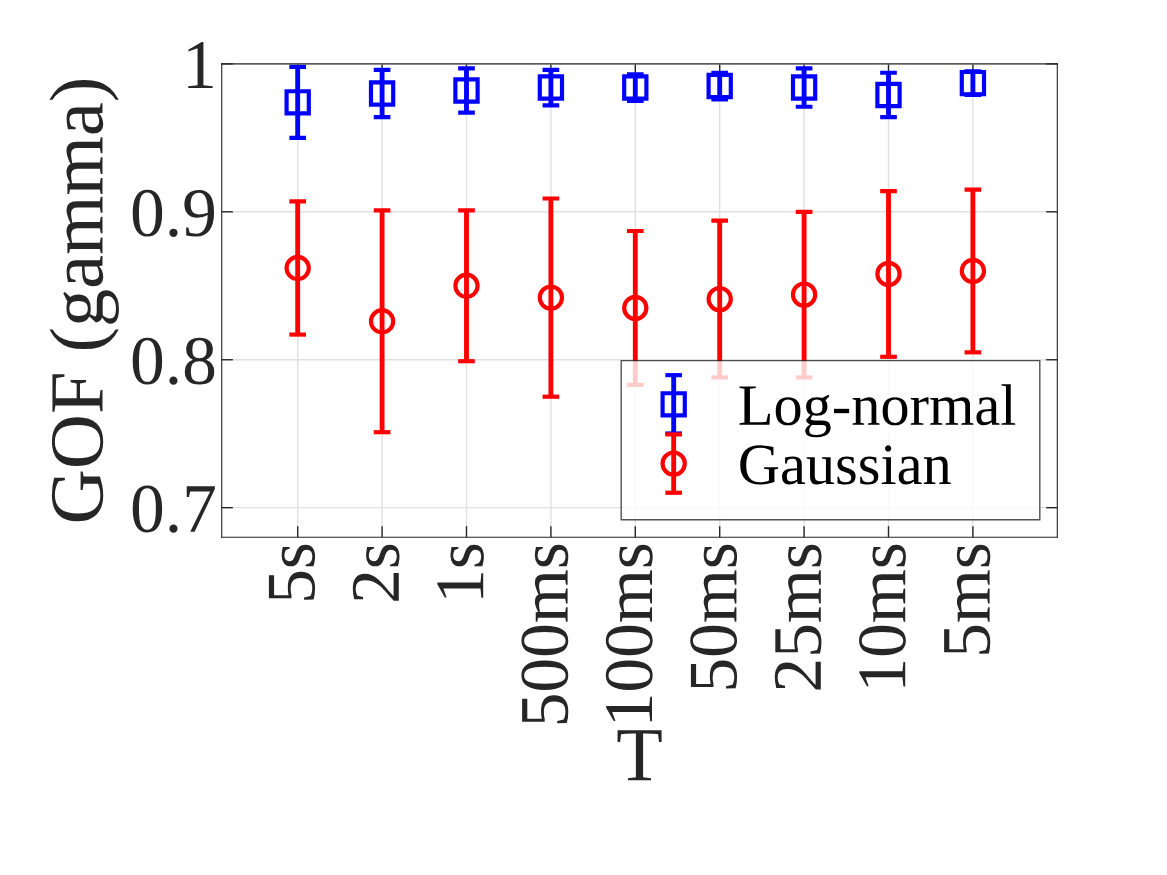 This screenshot has height=875, width=1167. What do you see at coordinates (967, 599) in the screenshot?
I see `x-tick-label: 5ms` at bounding box center [967, 599].